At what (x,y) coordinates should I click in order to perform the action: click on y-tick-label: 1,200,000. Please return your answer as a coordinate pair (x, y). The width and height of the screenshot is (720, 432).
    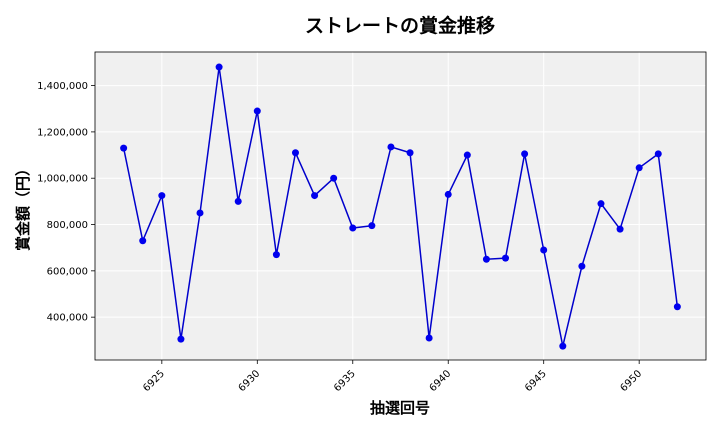
    Looking at the image, I should click on (62, 132).